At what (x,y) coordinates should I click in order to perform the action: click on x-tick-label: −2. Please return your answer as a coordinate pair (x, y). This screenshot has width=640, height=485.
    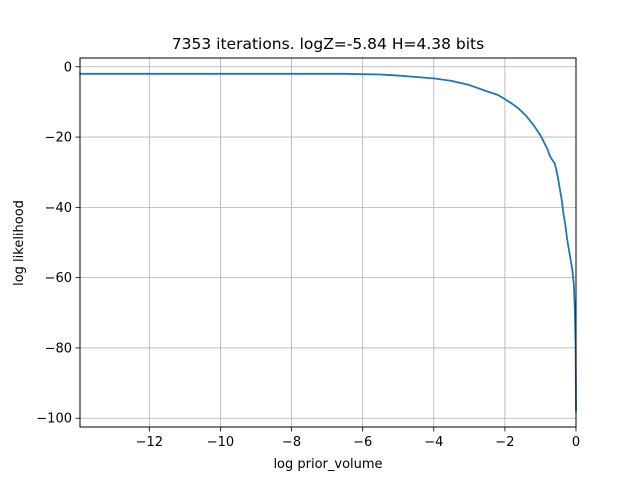
    Looking at the image, I should click on (504, 442).